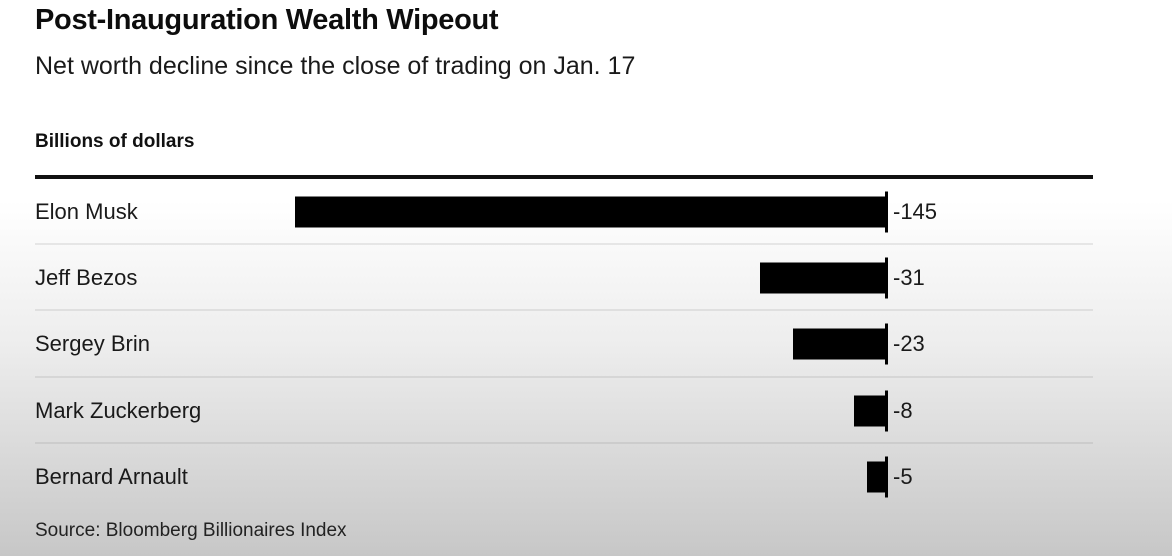 The image size is (1172, 556). Describe the element at coordinates (915, 211) in the screenshot. I see `value-label: -145` at that location.